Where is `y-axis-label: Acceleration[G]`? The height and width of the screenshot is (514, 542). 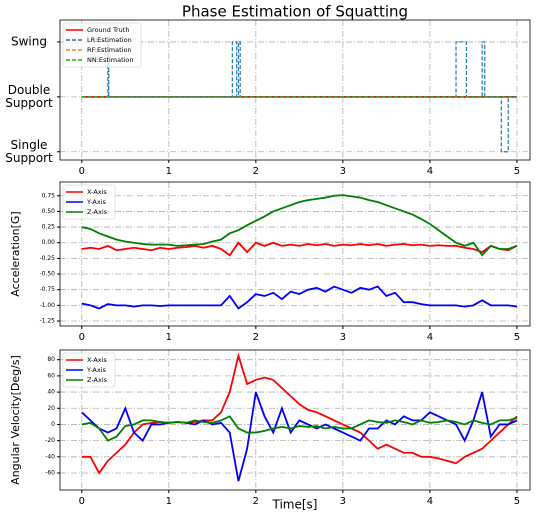
y-axis-label: Acceleration[G] is located at coordinates (15, 253).